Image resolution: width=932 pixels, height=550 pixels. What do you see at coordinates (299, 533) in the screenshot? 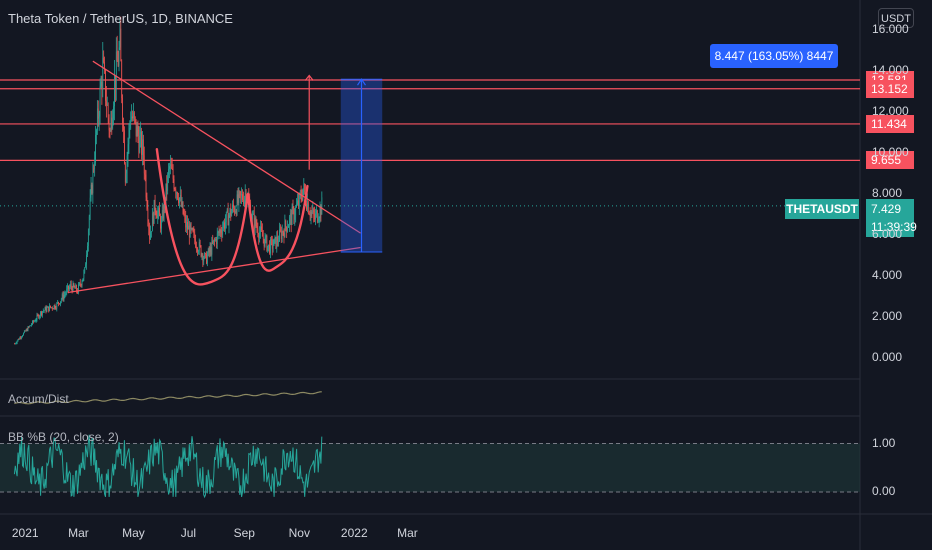
I see `time-axis-tick: Nov` at bounding box center [299, 533].